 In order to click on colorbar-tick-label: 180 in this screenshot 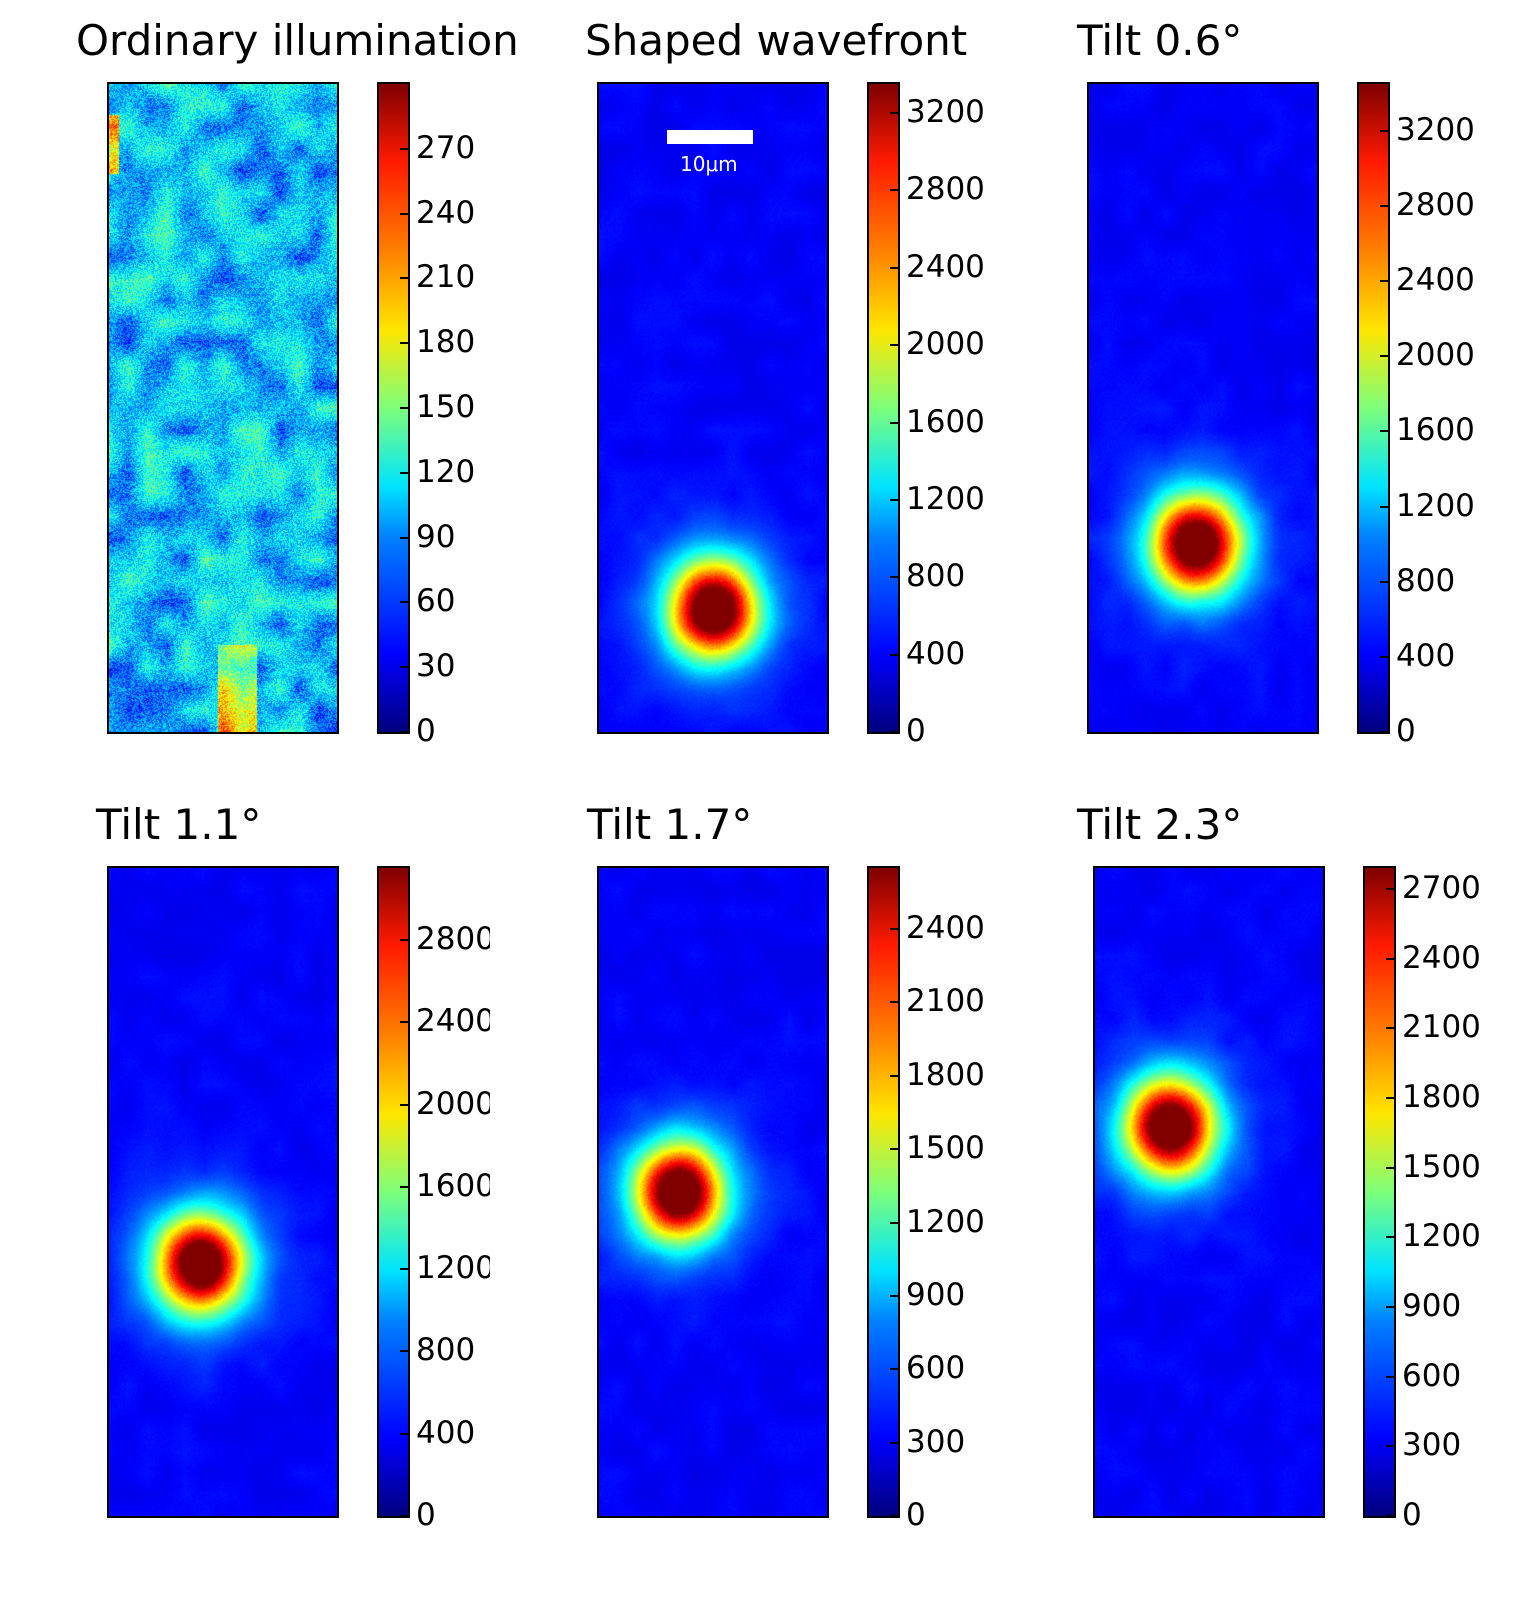, I will do `click(446, 342)`.